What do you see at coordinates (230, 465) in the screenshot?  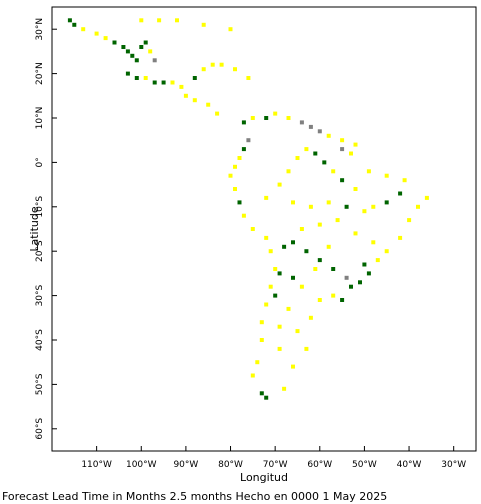 I see `longitude-tick-label: 80°W` at bounding box center [230, 465].